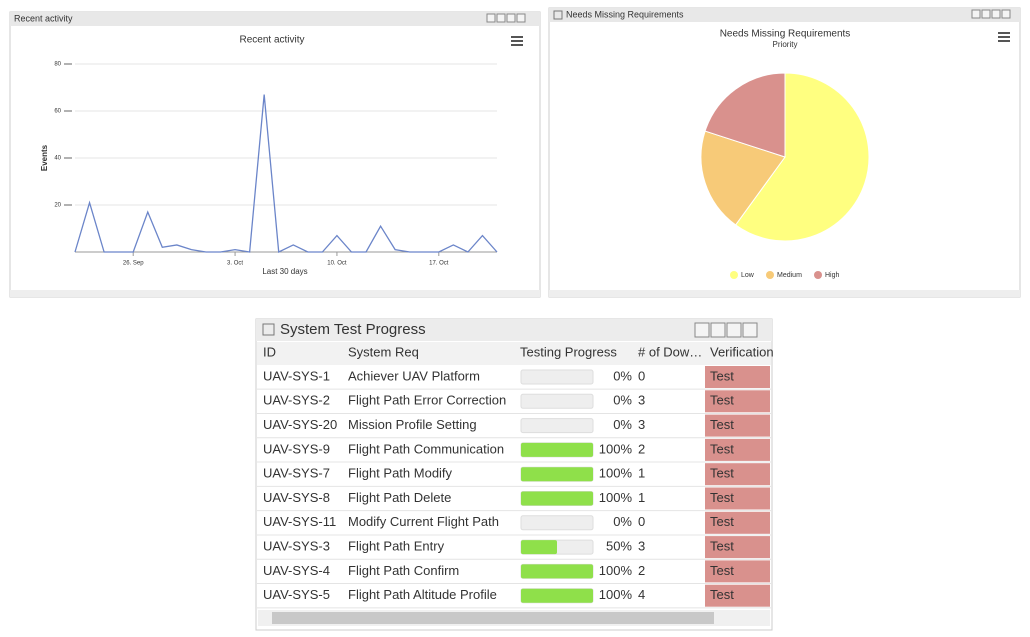 The height and width of the screenshot is (637, 1030). Describe the element at coordinates (296, 473) in the screenshot. I see `req-id: UAV-SYS-7` at that location.